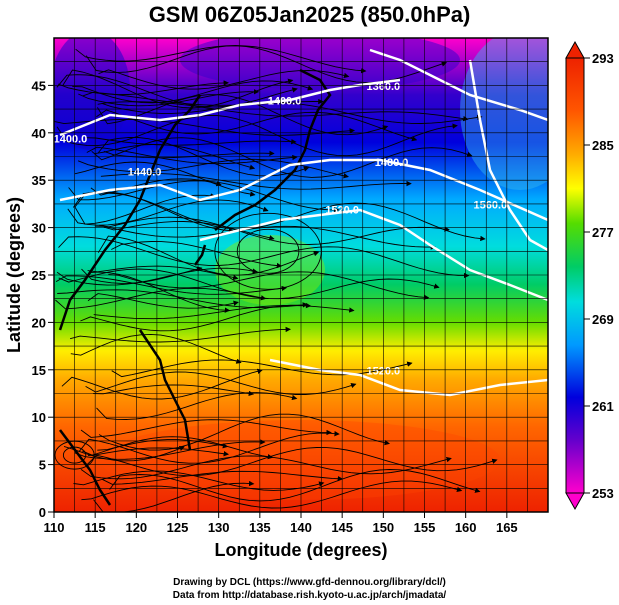 The height and width of the screenshot is (605, 619). Describe the element at coordinates (383, 527) in the screenshot. I see `x-tick-label: 150` at that location.